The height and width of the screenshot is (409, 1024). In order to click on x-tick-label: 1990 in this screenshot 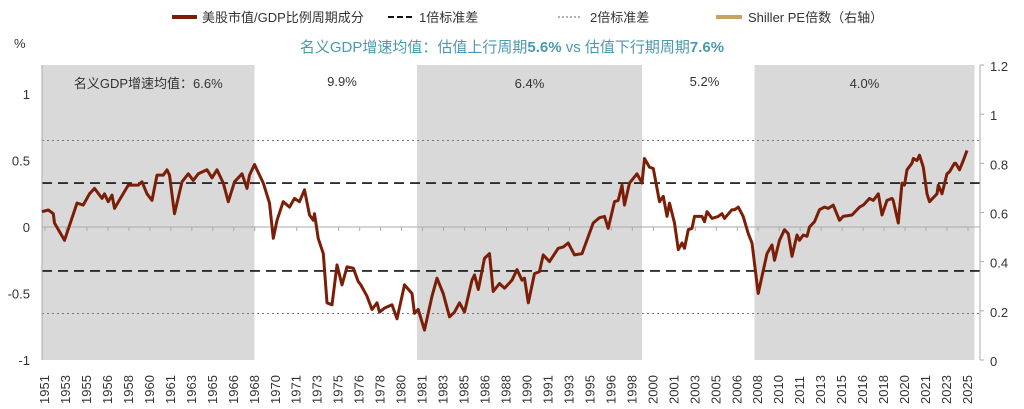, I will do `click(526, 389)`.